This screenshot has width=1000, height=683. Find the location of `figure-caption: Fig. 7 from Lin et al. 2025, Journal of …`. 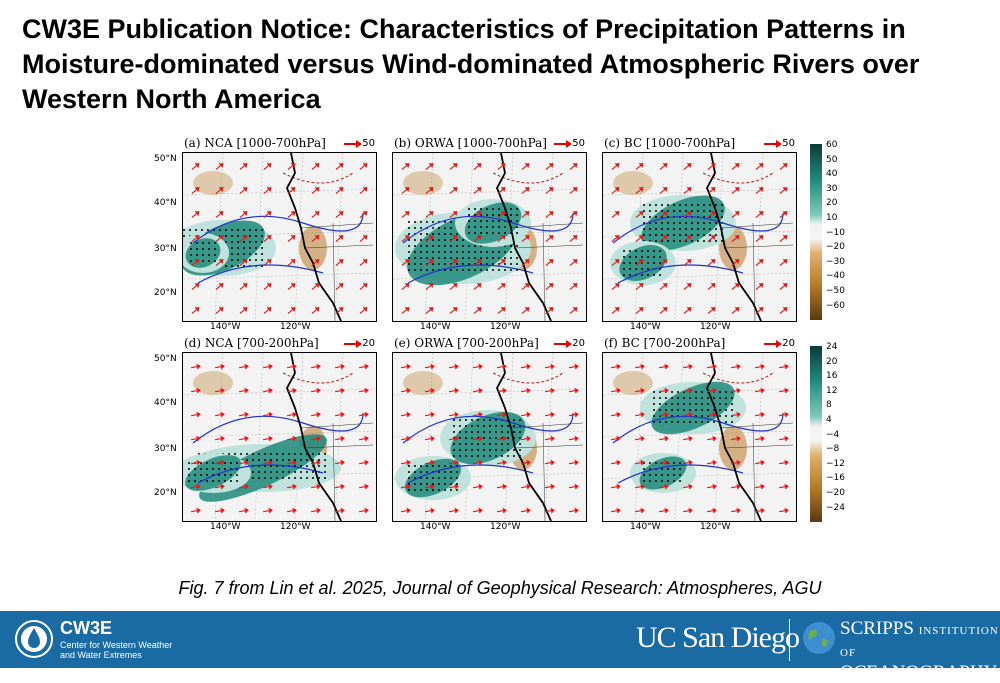

figure-caption: Fig. 7 from Lin et al. 2025, Journal of … is located at coordinates (500, 588).